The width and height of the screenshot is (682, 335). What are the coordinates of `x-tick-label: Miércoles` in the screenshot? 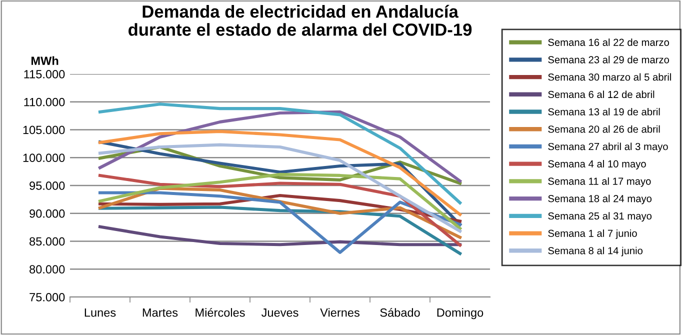 It's located at (220, 312).